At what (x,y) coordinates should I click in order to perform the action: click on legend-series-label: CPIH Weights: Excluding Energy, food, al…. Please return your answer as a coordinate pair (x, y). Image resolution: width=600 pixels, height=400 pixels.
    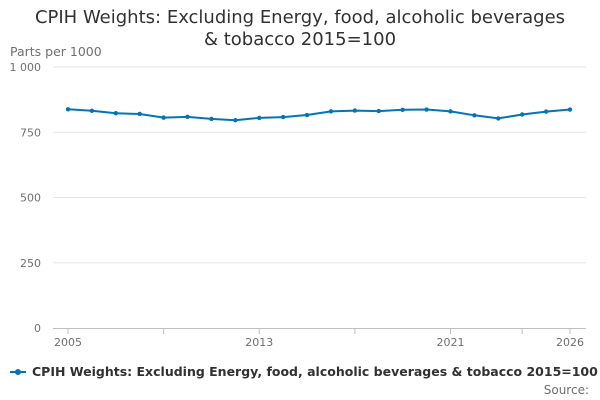
    Looking at the image, I should click on (315, 371).